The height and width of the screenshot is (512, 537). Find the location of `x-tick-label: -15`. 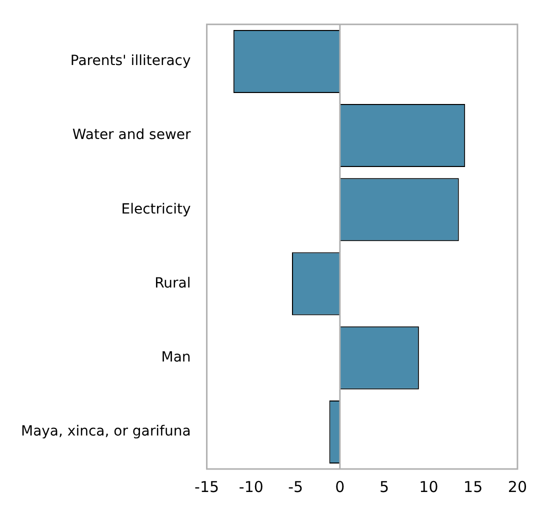

x-tick-label: -15 is located at coordinates (207, 487).